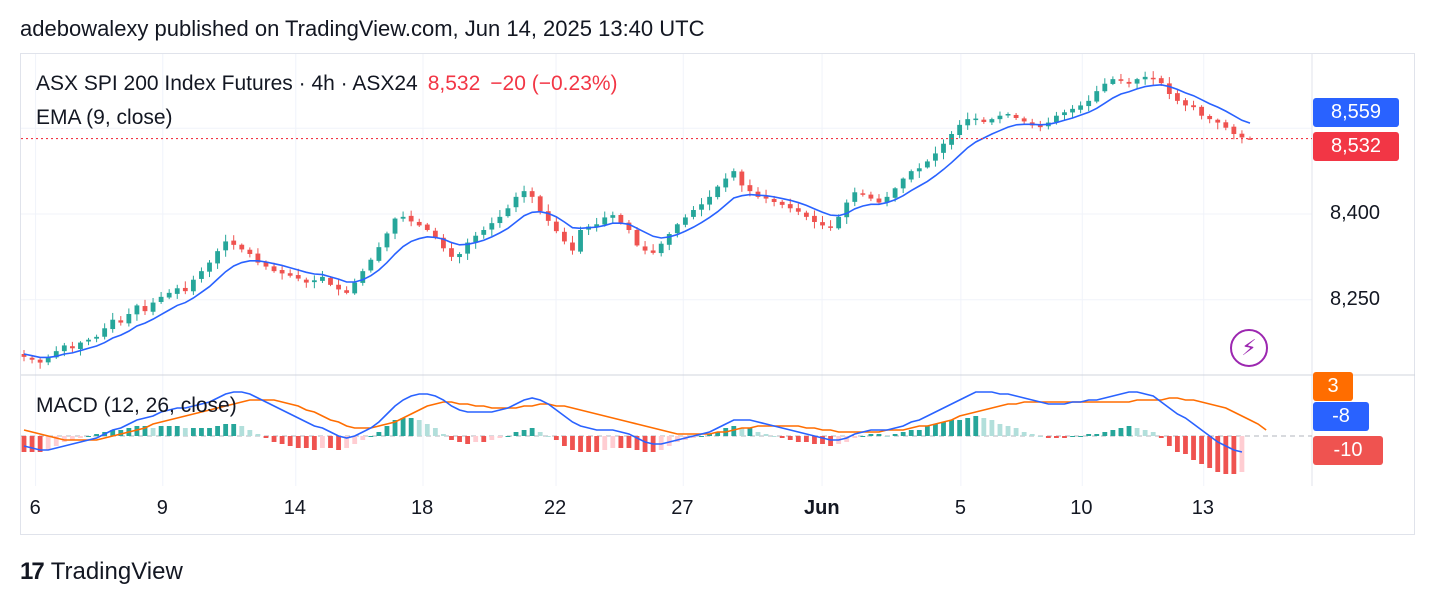  What do you see at coordinates (1341, 416) in the screenshot?
I see `macd-line-tag: -8` at bounding box center [1341, 416].